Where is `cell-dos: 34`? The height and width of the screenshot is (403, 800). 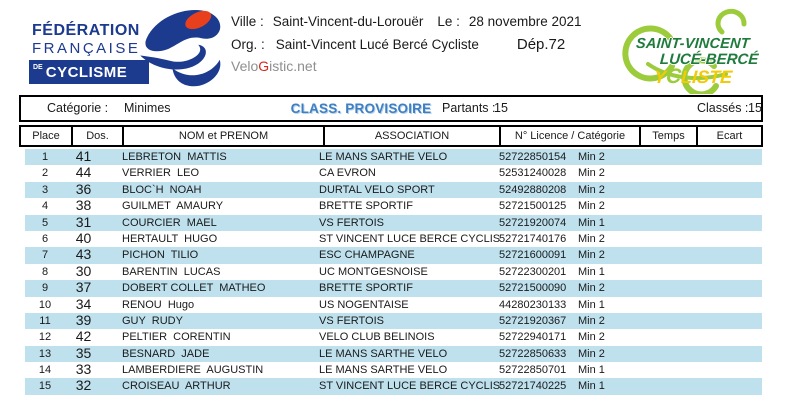 cell-dos: 34 is located at coordinates (83, 303).